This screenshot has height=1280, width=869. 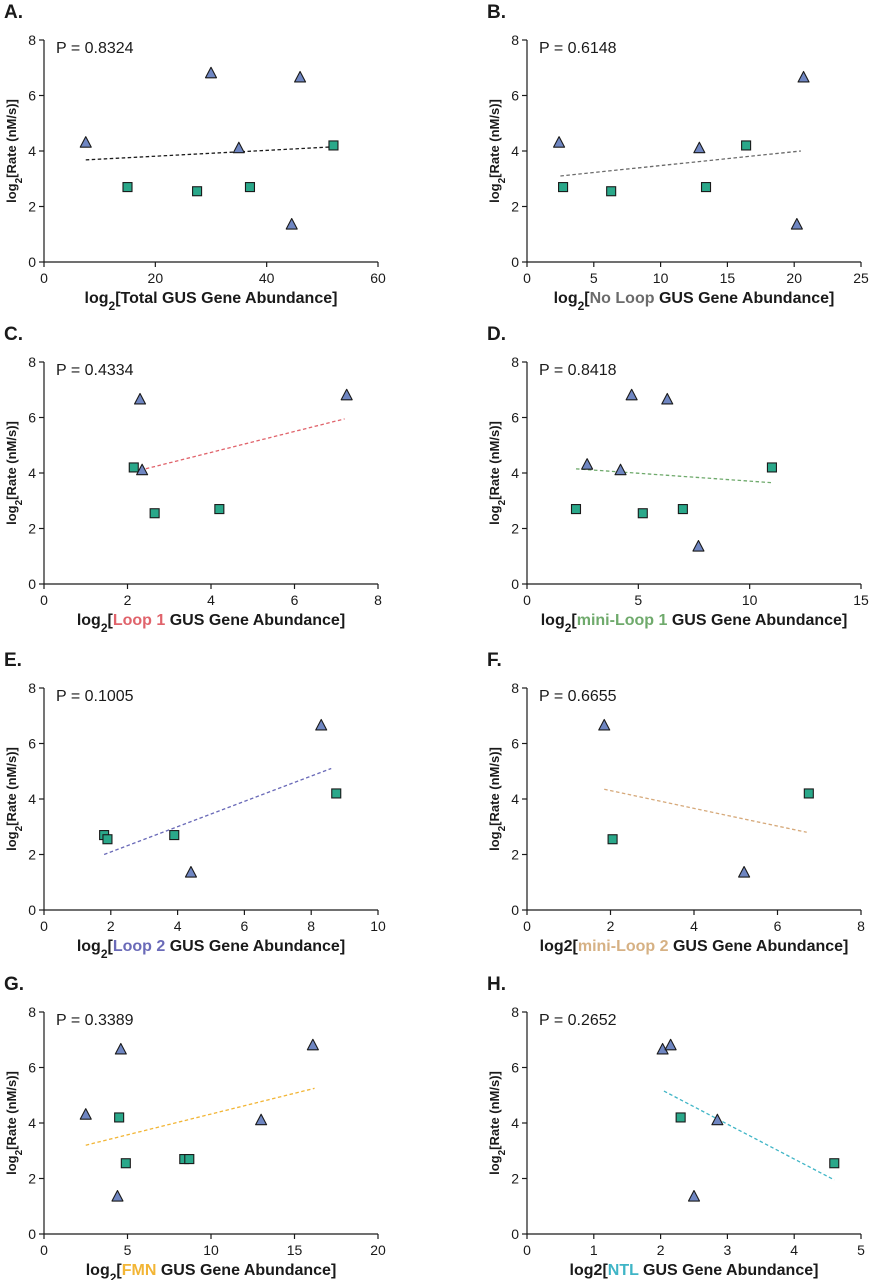 I want to click on x-axis-title: log2[Loop 1 GUS Gene Abundance], so click(x=211, y=623).